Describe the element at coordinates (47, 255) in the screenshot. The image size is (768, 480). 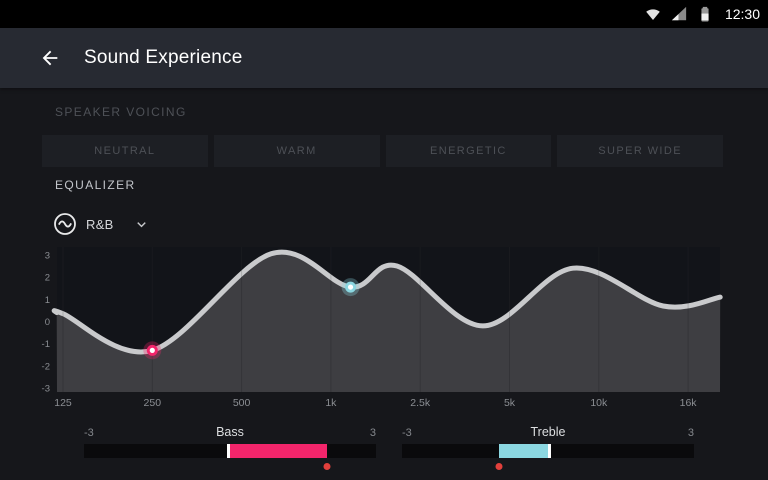
I see `y-axis-tick: 3` at that location.